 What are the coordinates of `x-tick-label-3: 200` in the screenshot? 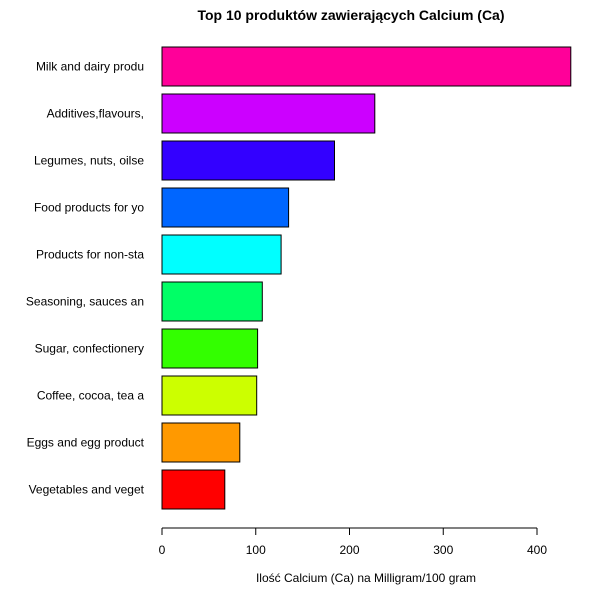 It's located at (349, 550).